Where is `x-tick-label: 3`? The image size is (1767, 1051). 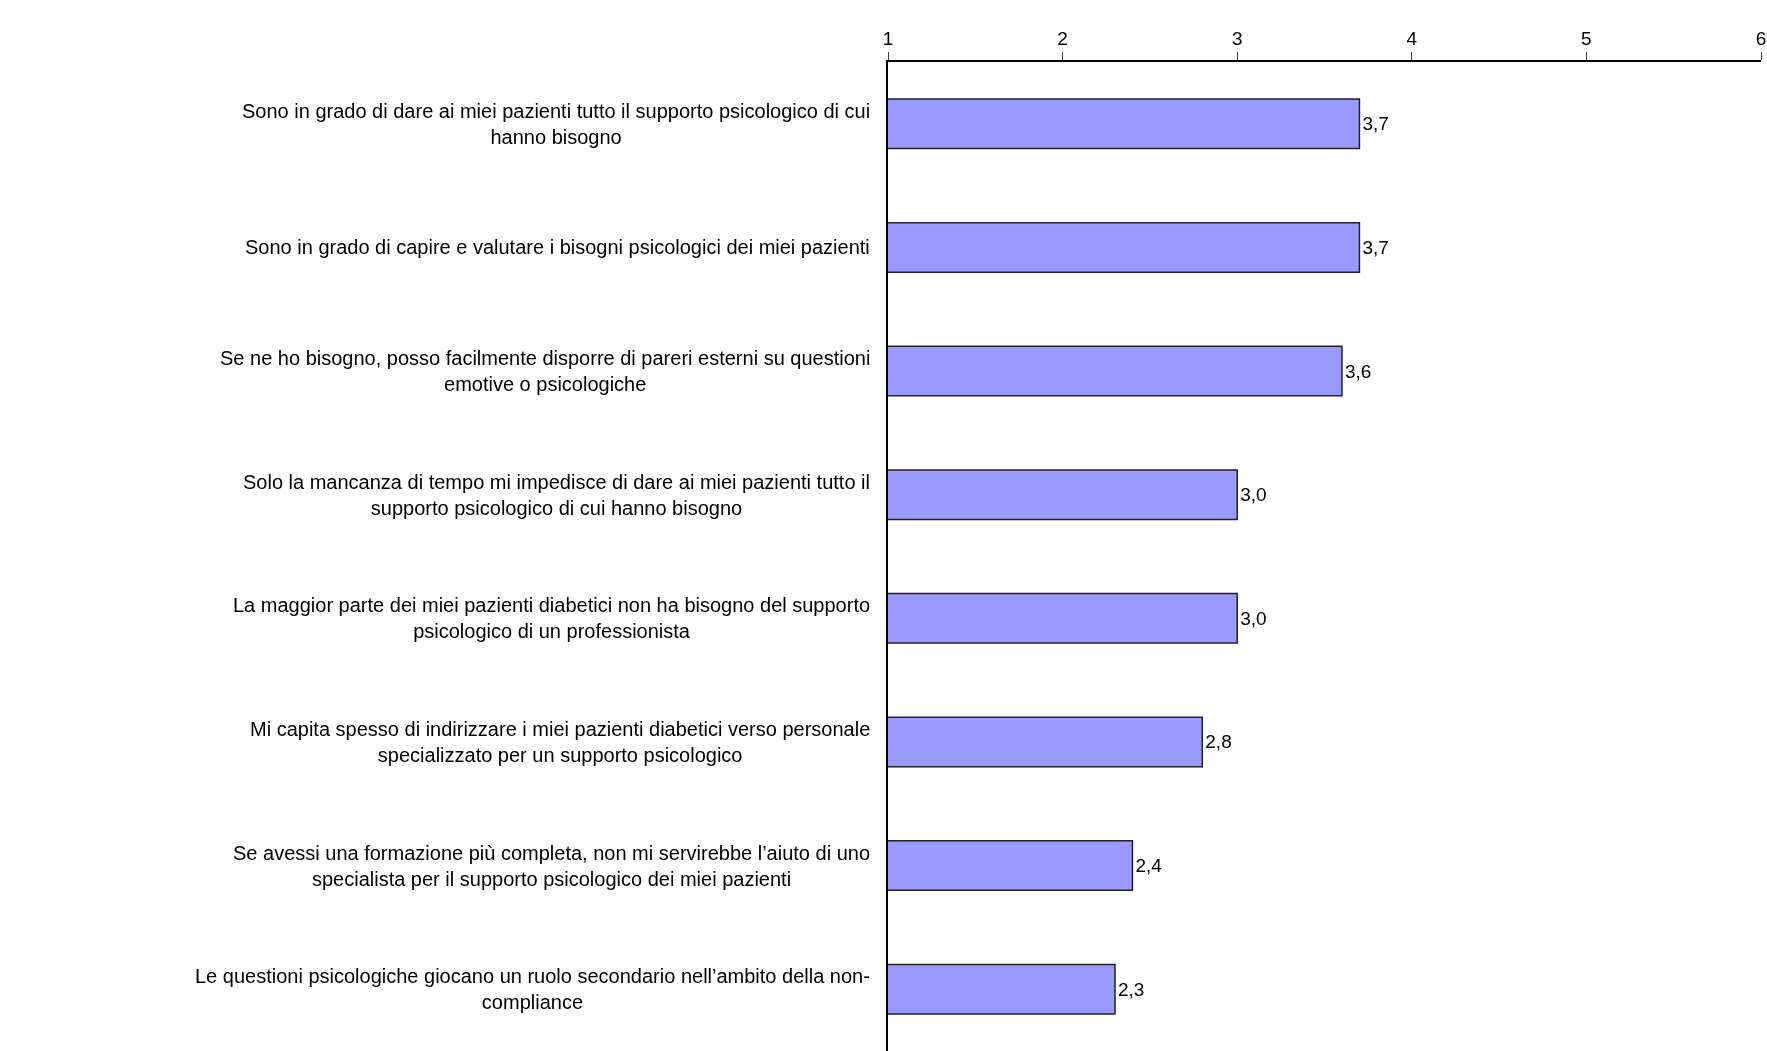 x-tick-label: 3 is located at coordinates (1237, 38).